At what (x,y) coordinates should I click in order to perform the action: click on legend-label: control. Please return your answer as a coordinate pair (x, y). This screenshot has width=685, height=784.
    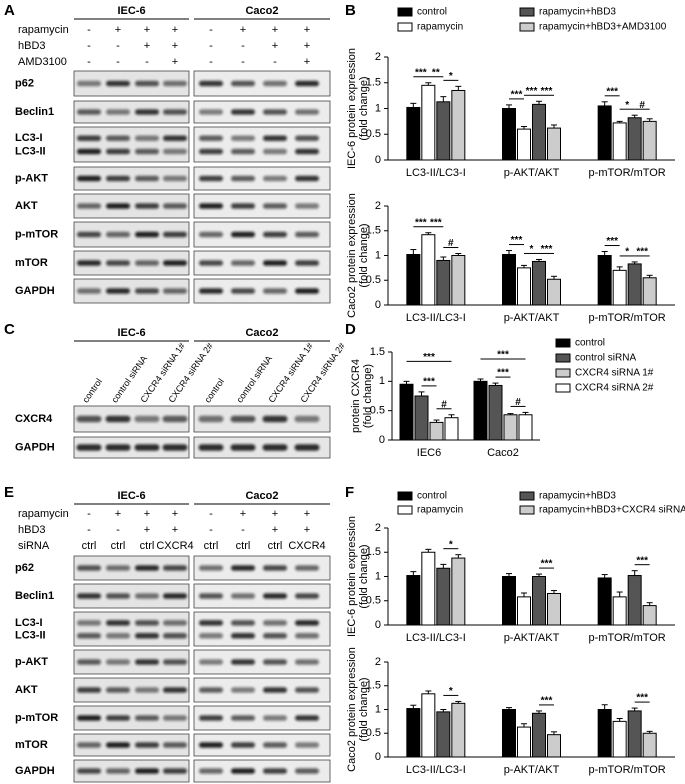
    Looking at the image, I should click on (432, 12).